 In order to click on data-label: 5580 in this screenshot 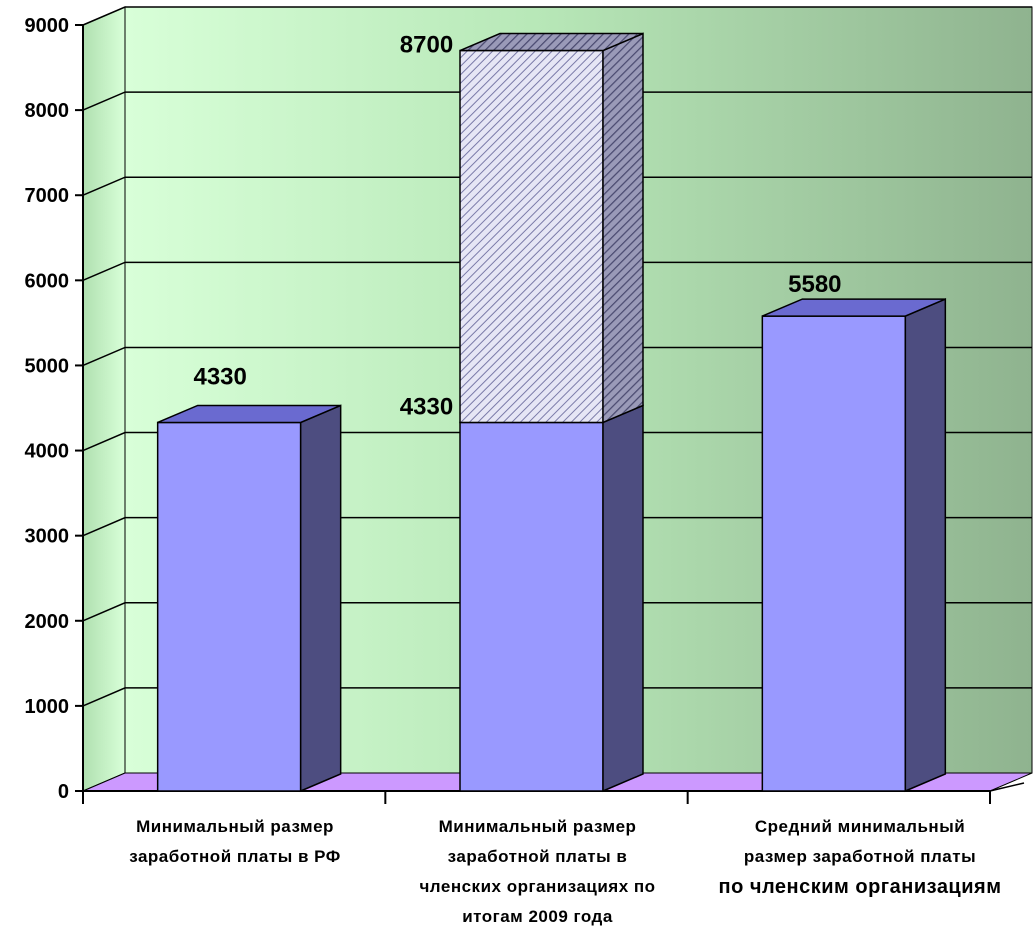, I will do `click(814, 284)`.